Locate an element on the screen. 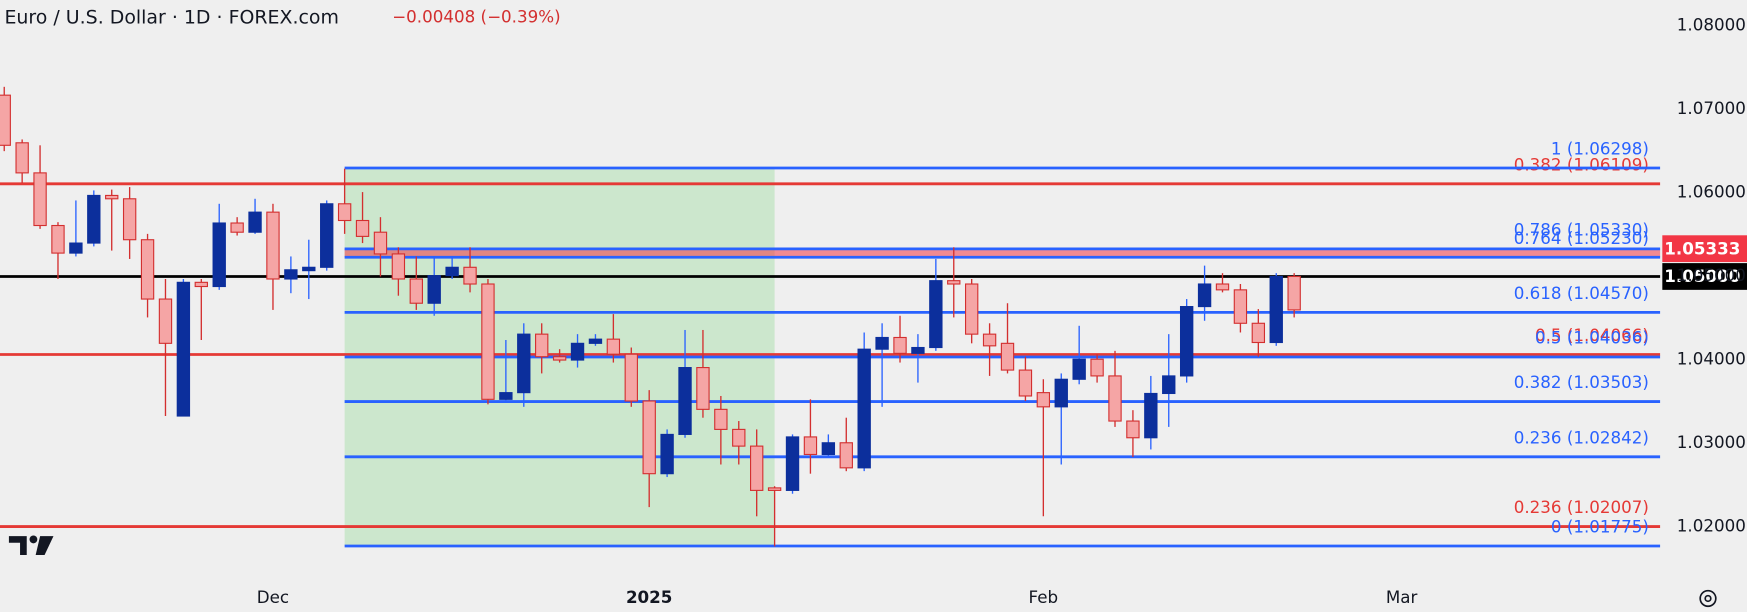 The height and width of the screenshot is (612, 1747). y-tick-label: 1.05000 is located at coordinates (1711, 275).